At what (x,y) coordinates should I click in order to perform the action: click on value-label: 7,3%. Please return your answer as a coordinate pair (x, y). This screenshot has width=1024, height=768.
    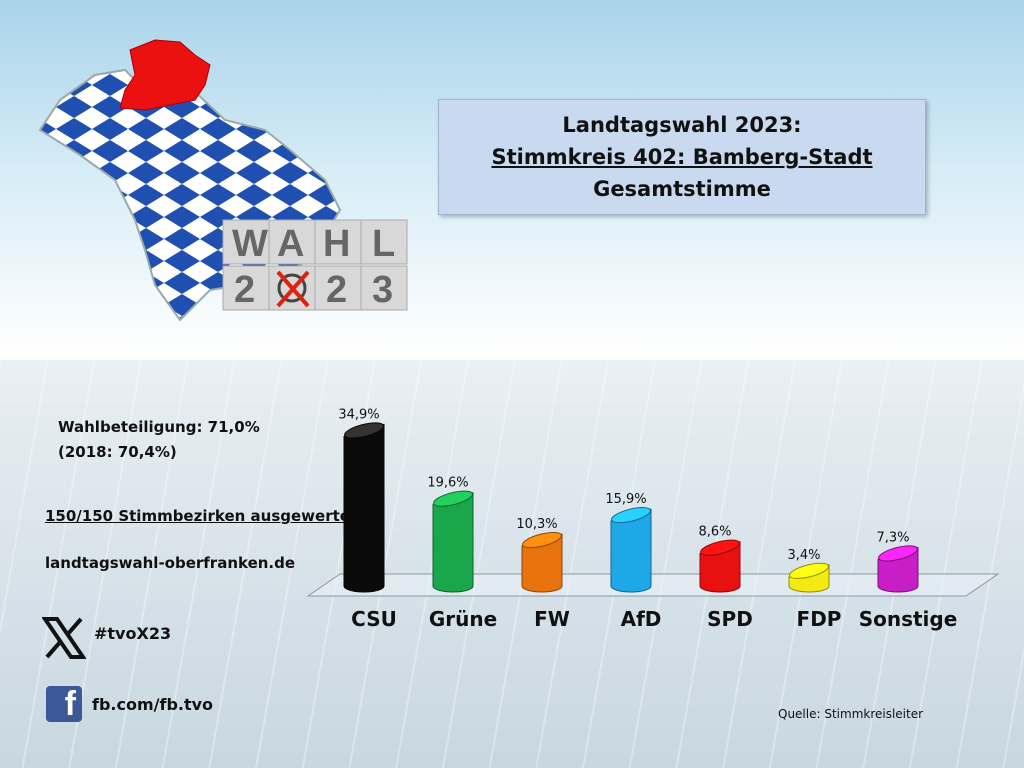
    Looking at the image, I should click on (892, 537).